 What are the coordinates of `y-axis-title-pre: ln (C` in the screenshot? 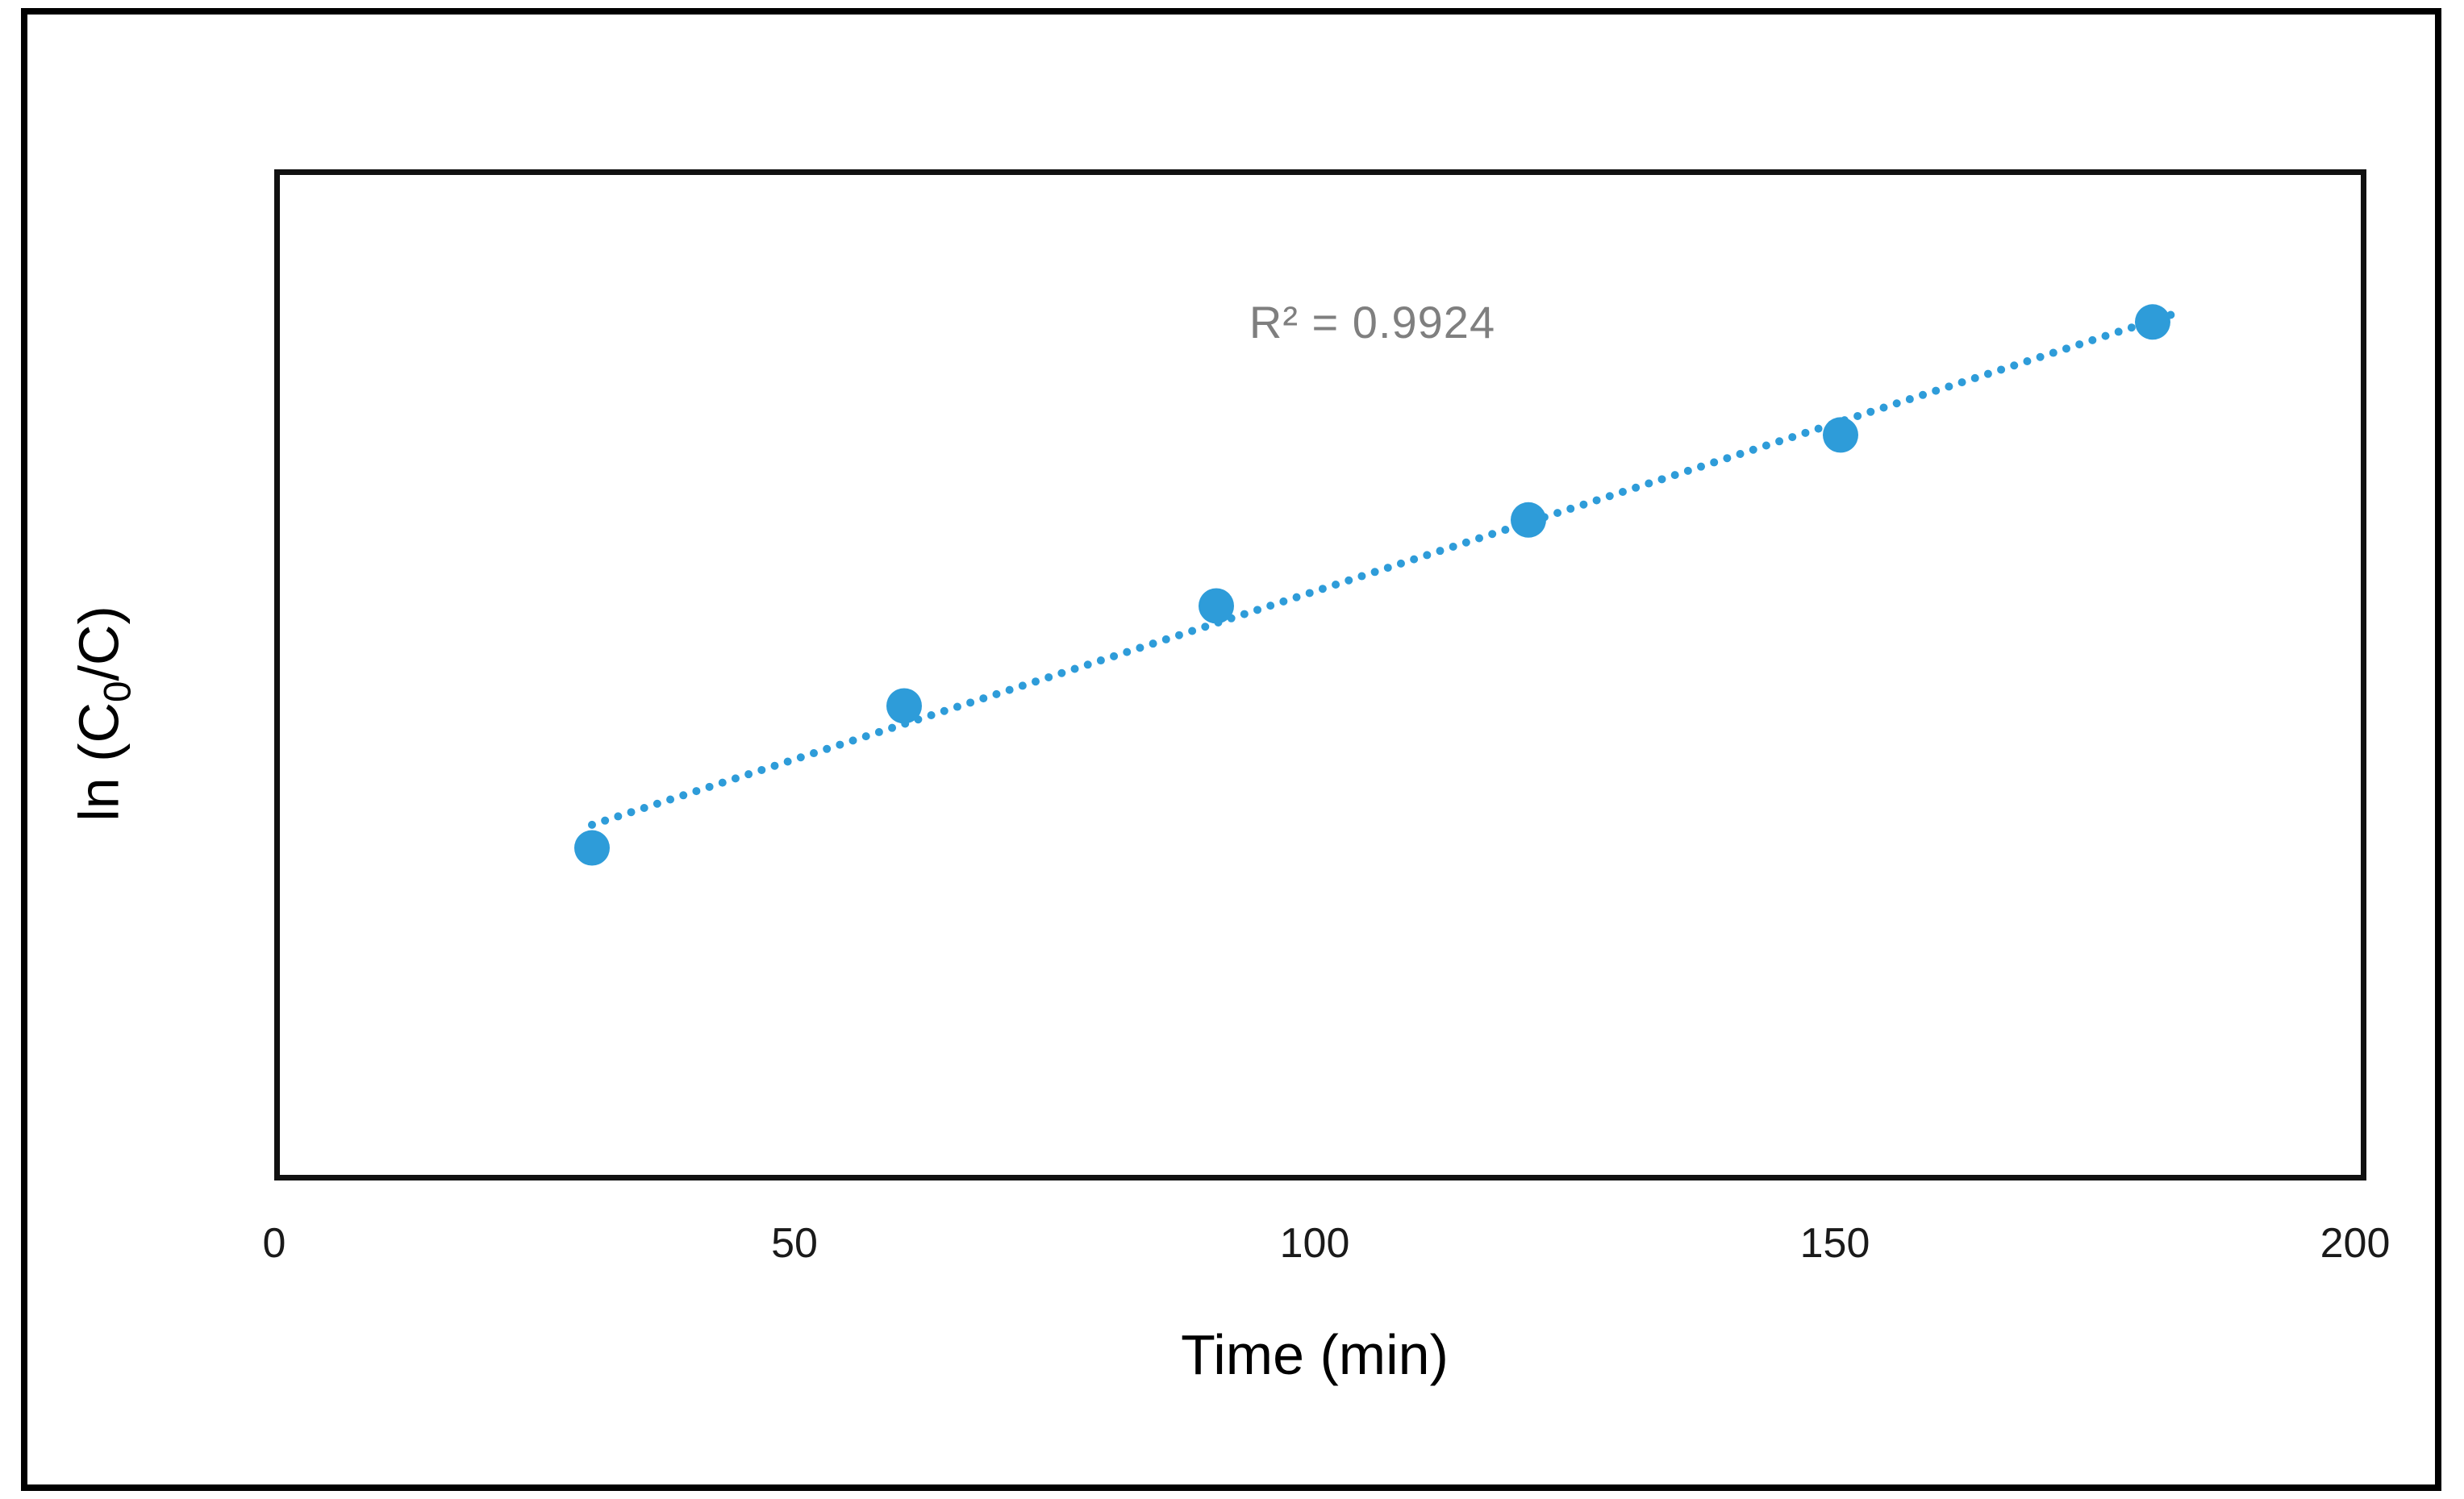 It's located at (99, 762).